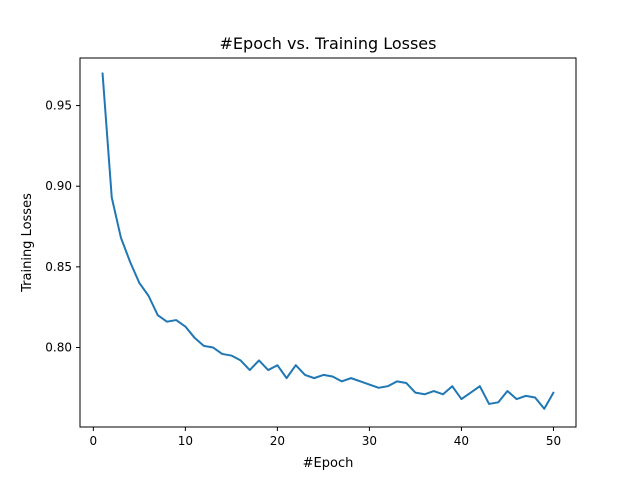 Image resolution: width=640 pixels, height=480 pixels. I want to click on x-axis-ticks: 0 10 20 30 40 50, so click(325, 437).